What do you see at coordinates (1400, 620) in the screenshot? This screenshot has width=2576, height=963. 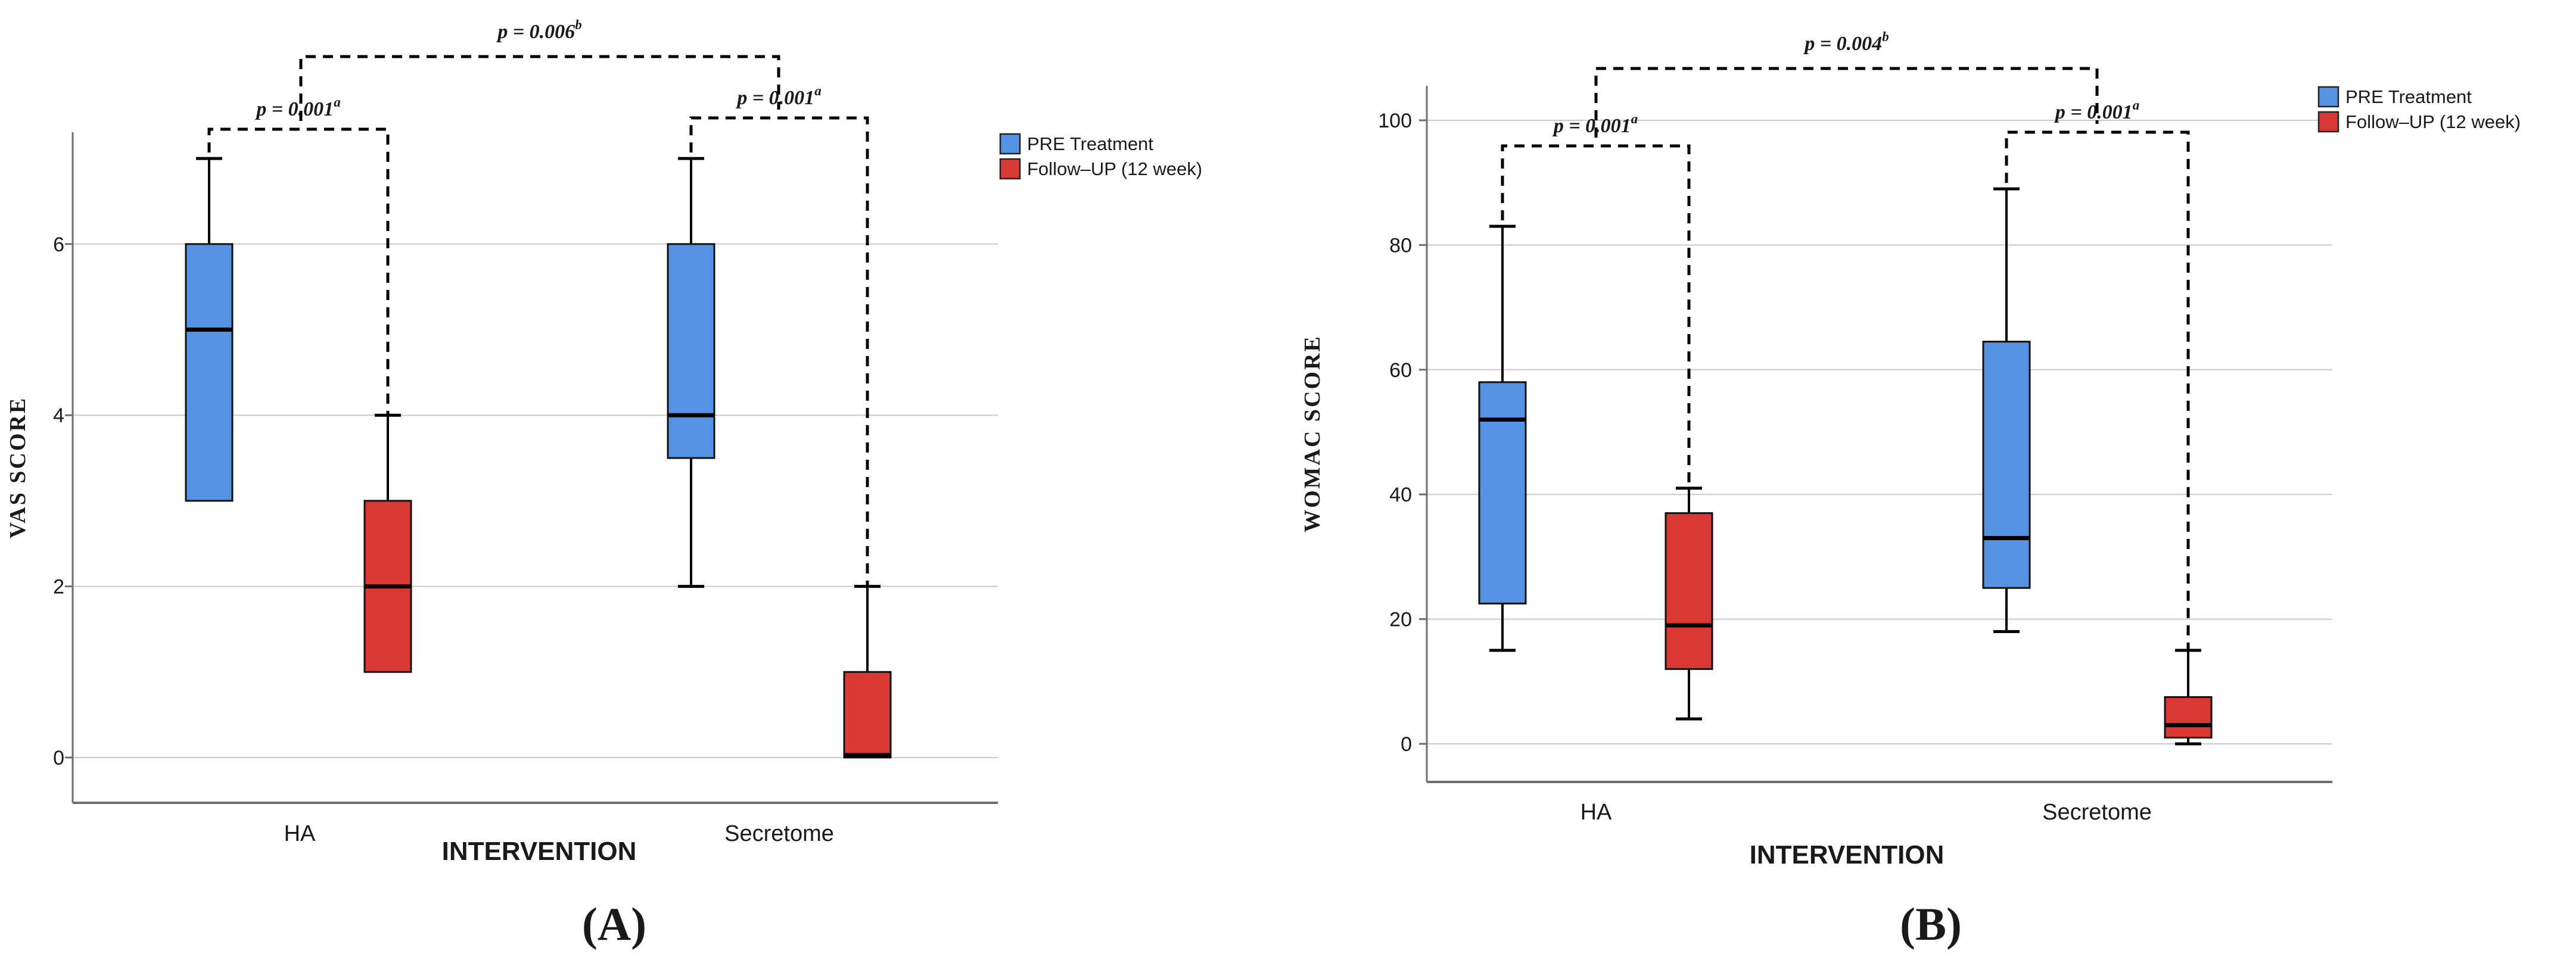 I see `y-tick-label-20: 20` at bounding box center [1400, 620].